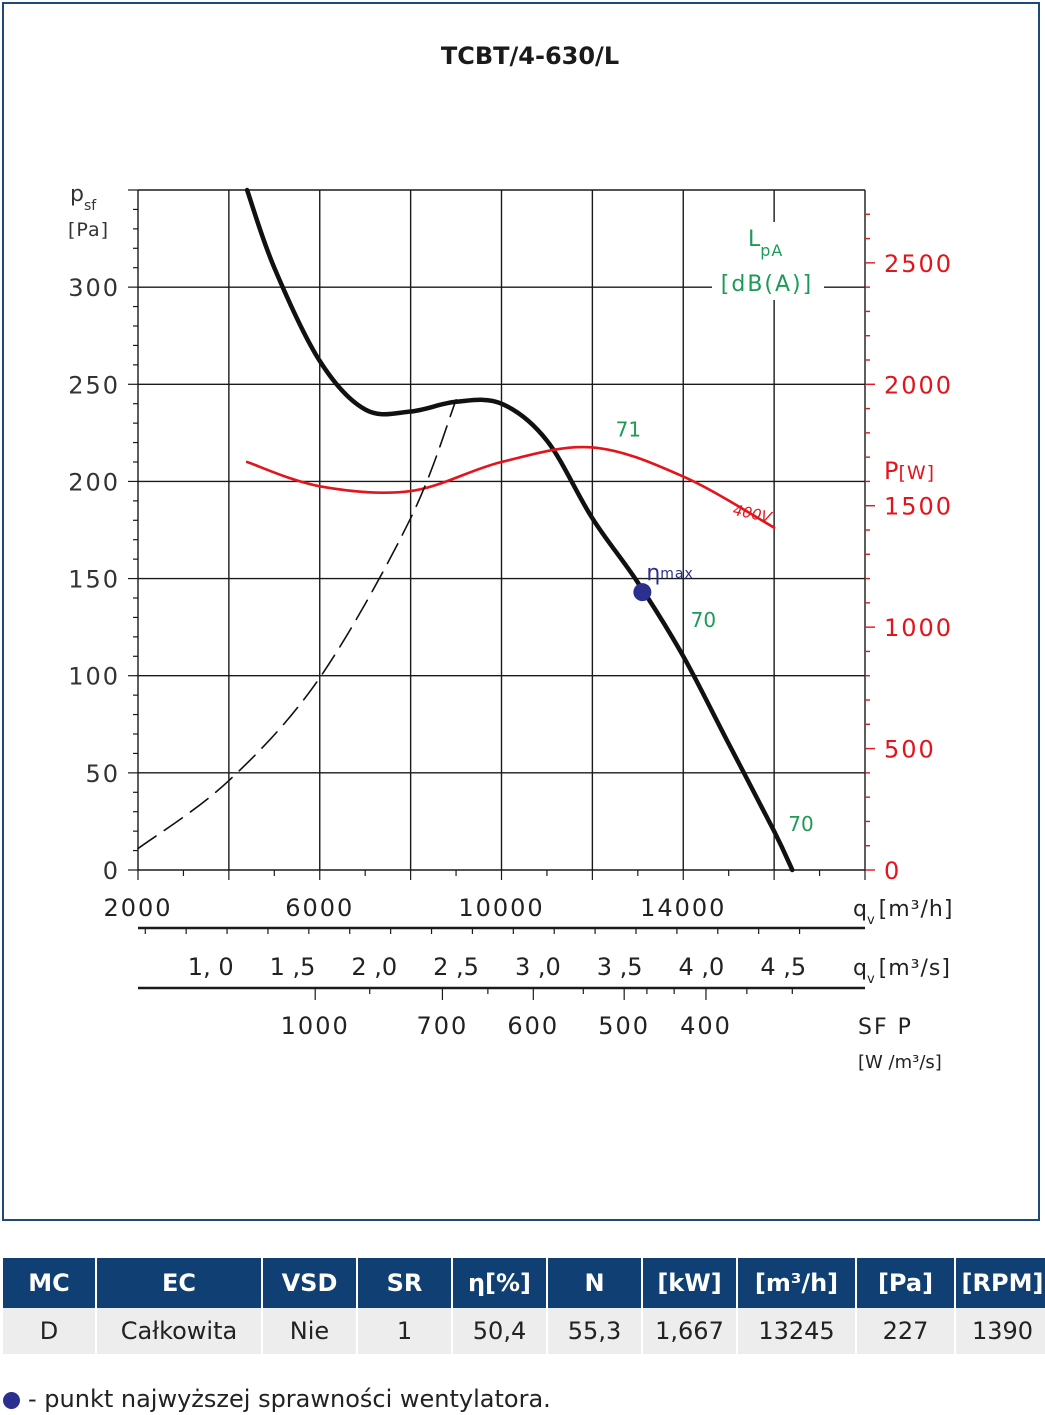 The image size is (1045, 1415). I want to click on axis-sfp-unit: [W /m³/s], so click(900, 1062).